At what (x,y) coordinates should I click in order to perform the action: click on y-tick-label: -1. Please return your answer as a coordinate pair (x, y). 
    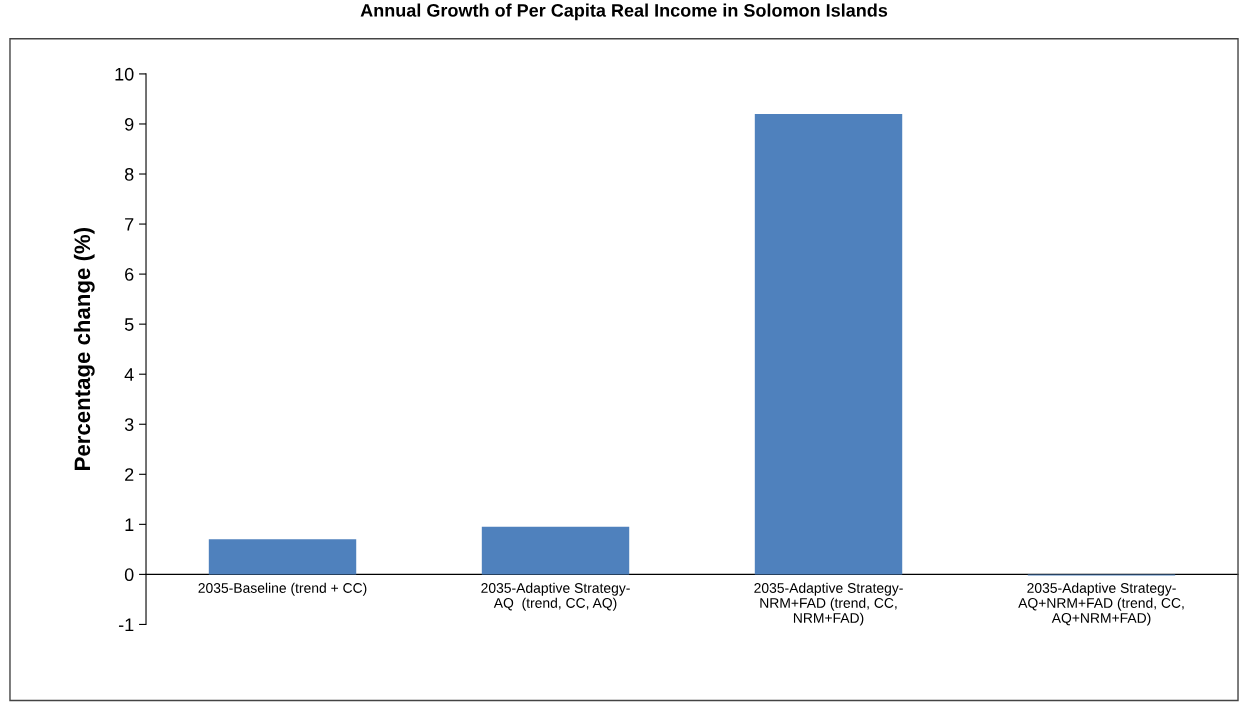
    Looking at the image, I should click on (126, 624).